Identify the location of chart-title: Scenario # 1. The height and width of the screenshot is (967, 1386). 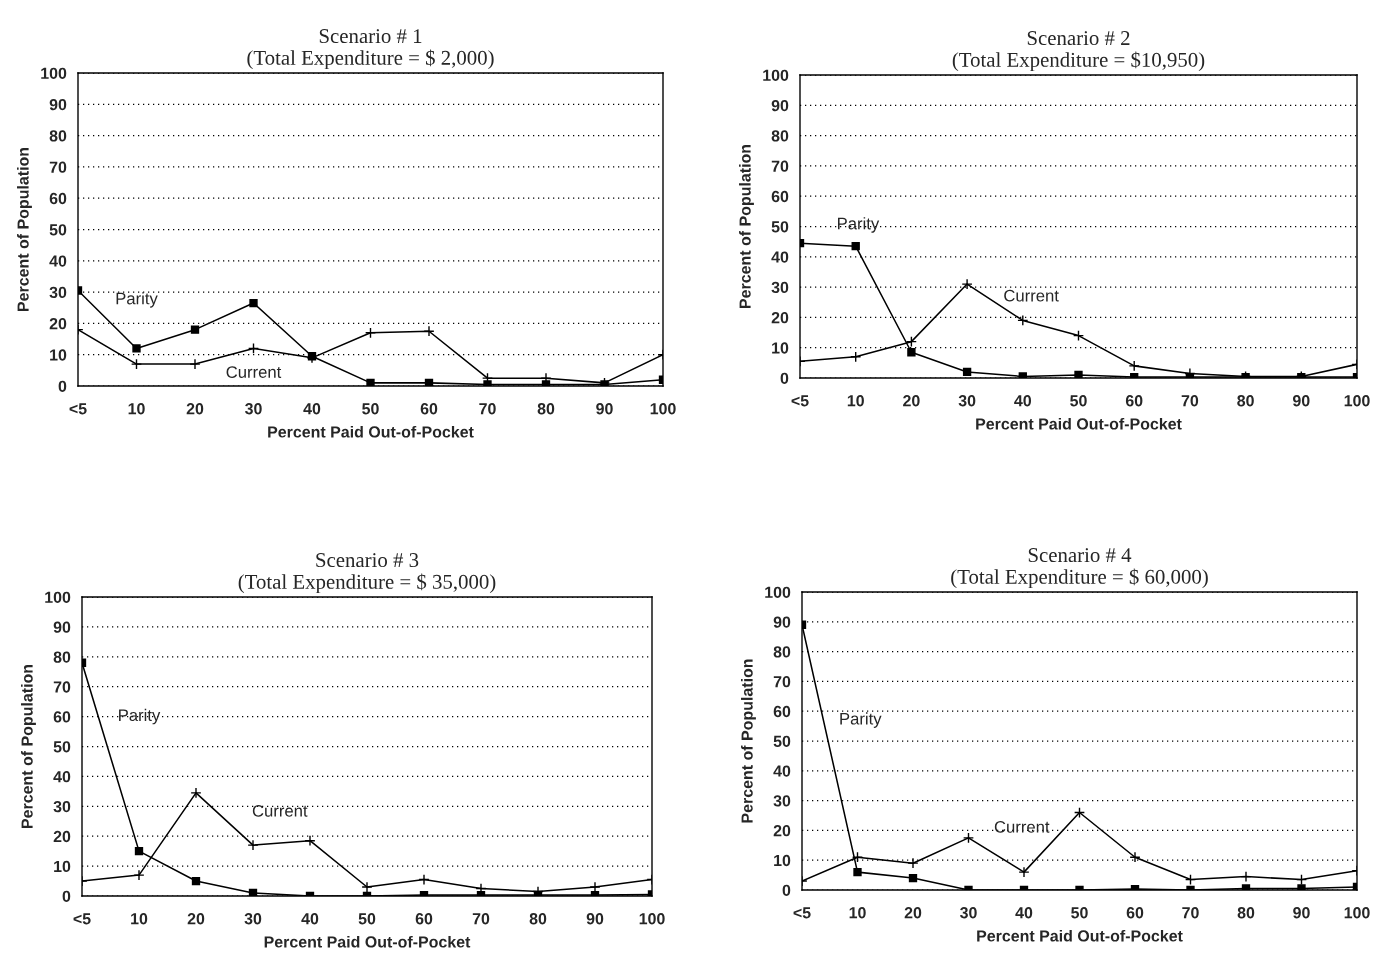
(370, 36).